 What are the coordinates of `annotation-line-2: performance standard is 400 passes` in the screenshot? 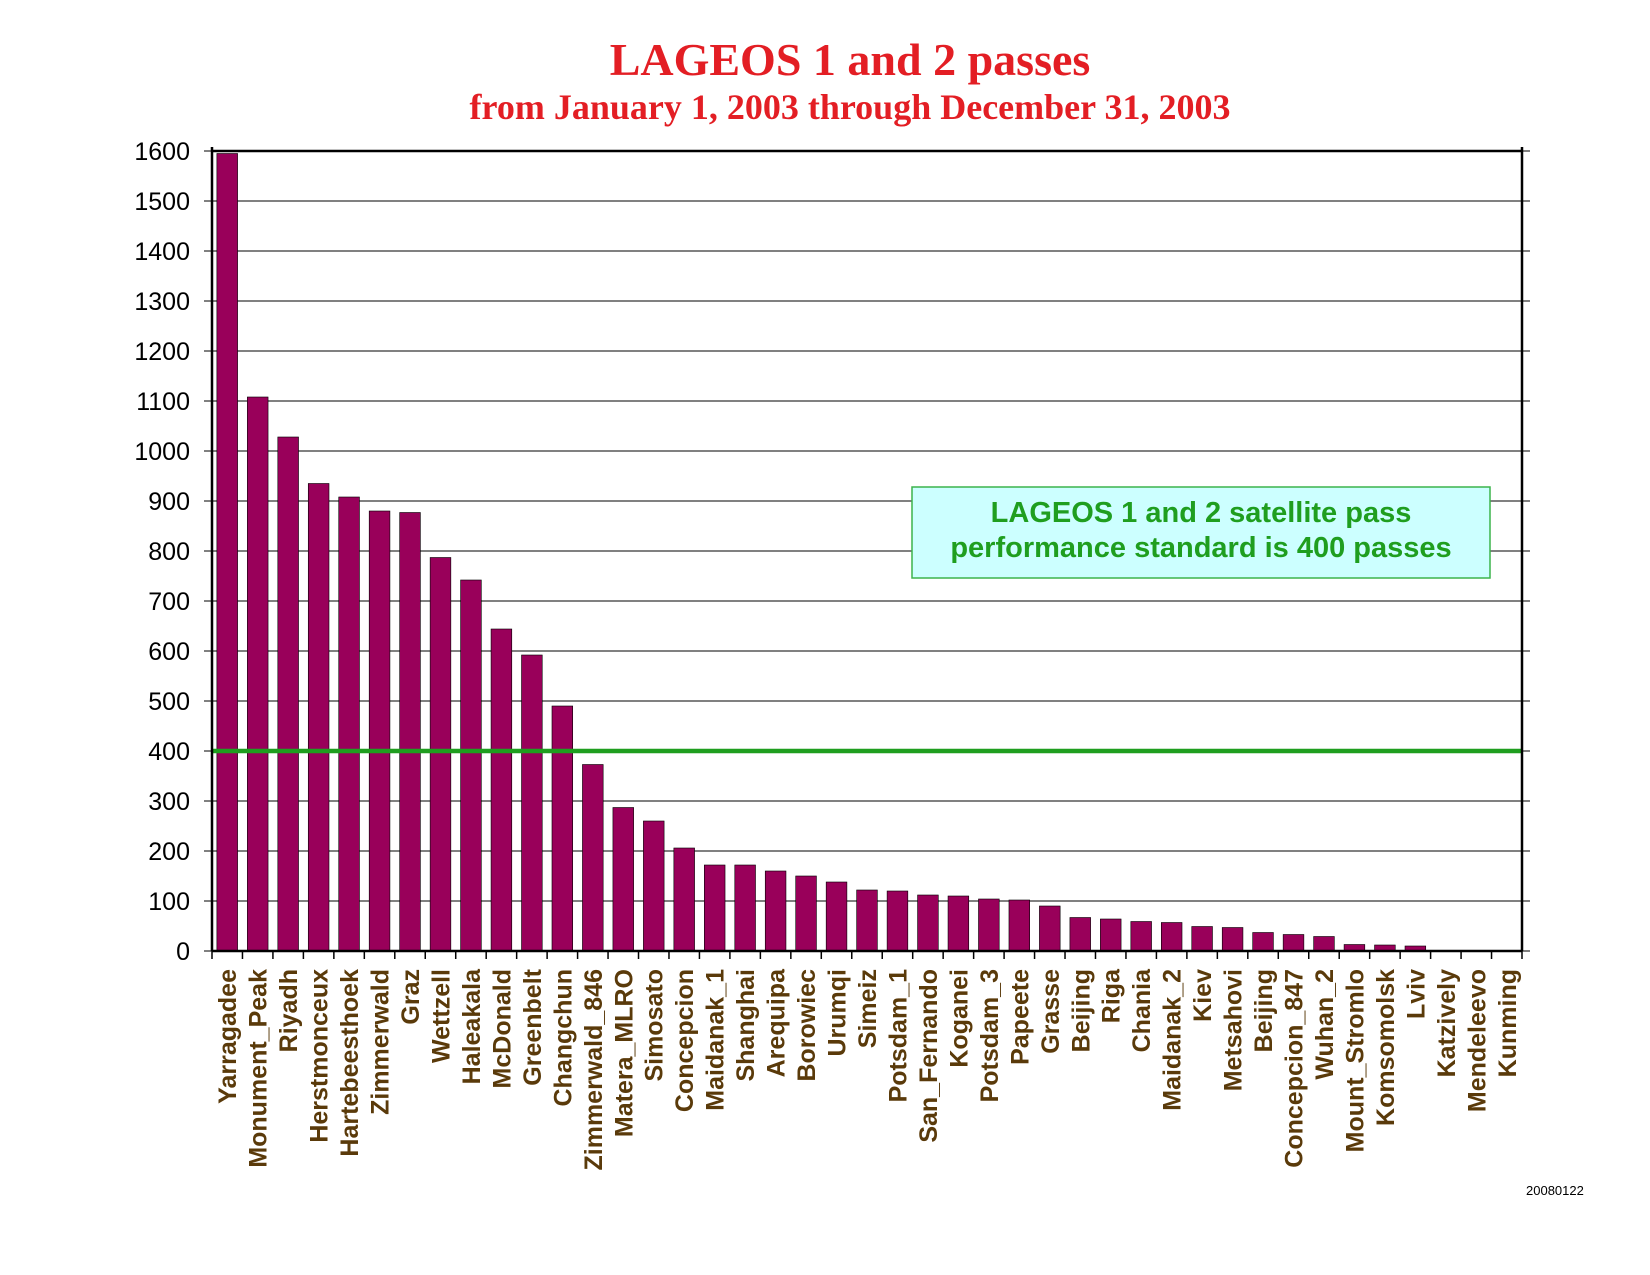 It's located at (1200, 548).